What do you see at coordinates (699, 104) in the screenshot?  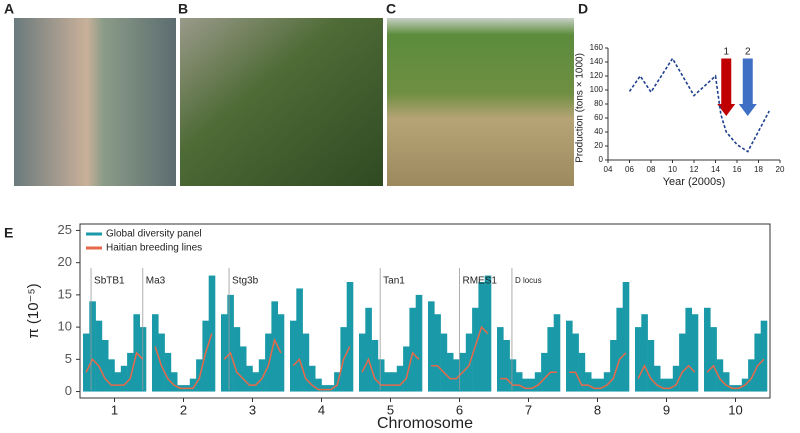 I see `production-line` at bounding box center [699, 104].